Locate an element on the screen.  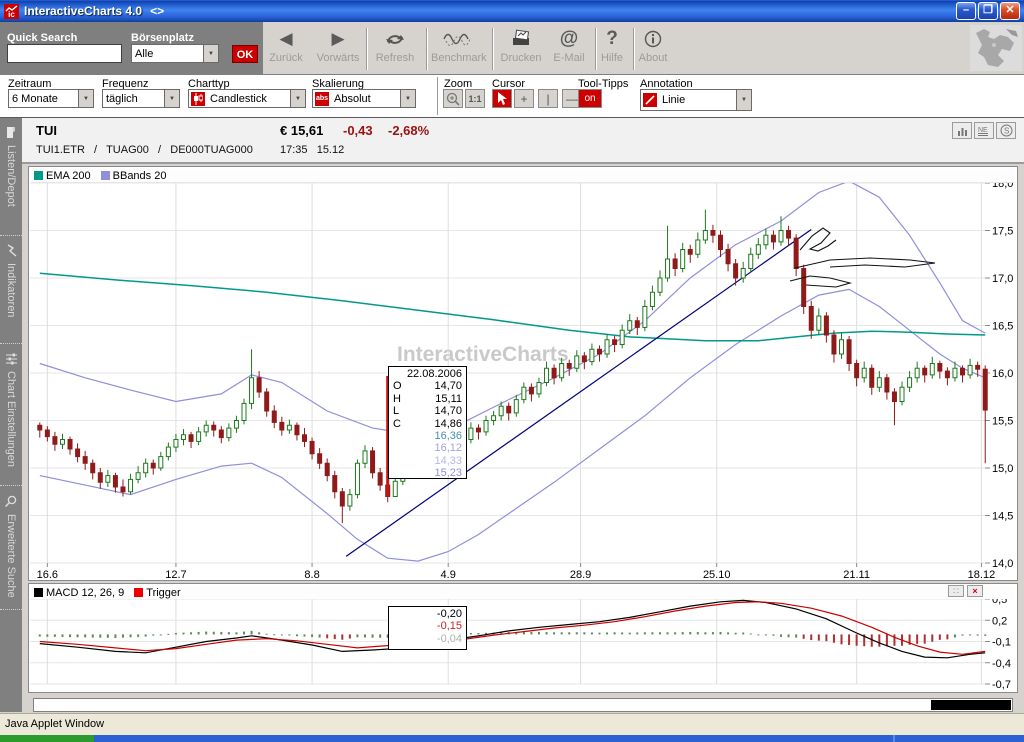
svg-text: 15,5 is located at coordinates (1002, 422).